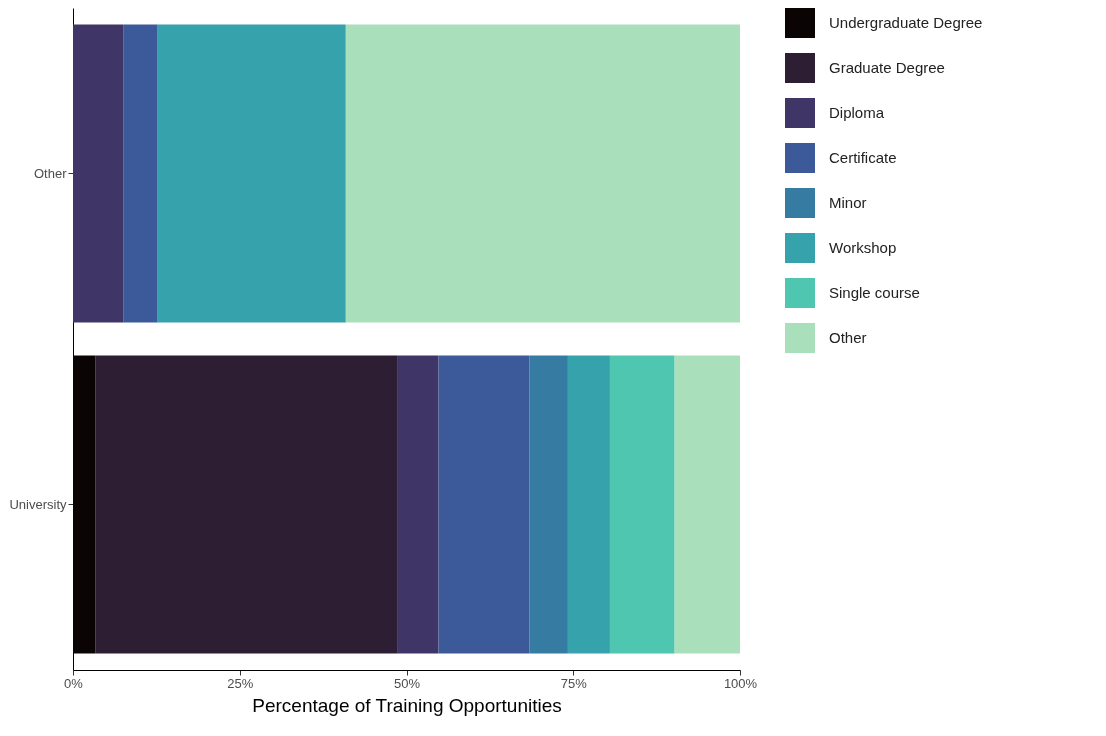  I want to click on x-tick-label: 0%, so click(74, 683).